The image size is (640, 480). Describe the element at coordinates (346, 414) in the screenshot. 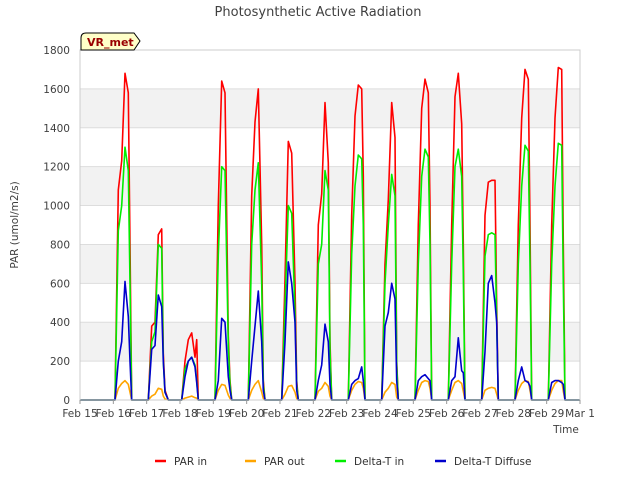

I see `x-tick-label: Feb 23` at that location.